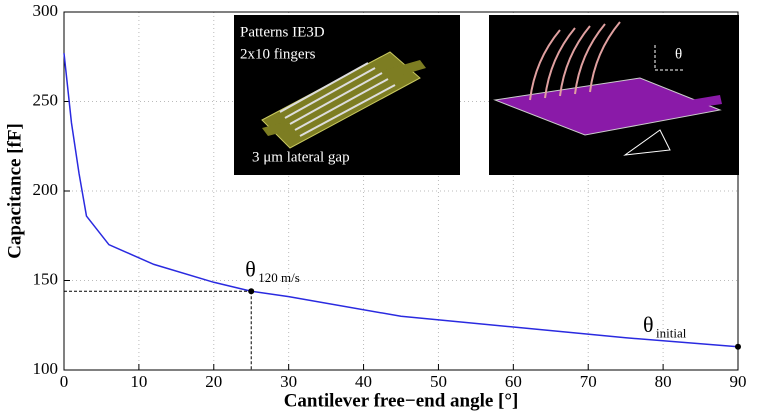 The image size is (758, 415). I want to click on inset-text: 2x10 fingers, so click(278, 54).